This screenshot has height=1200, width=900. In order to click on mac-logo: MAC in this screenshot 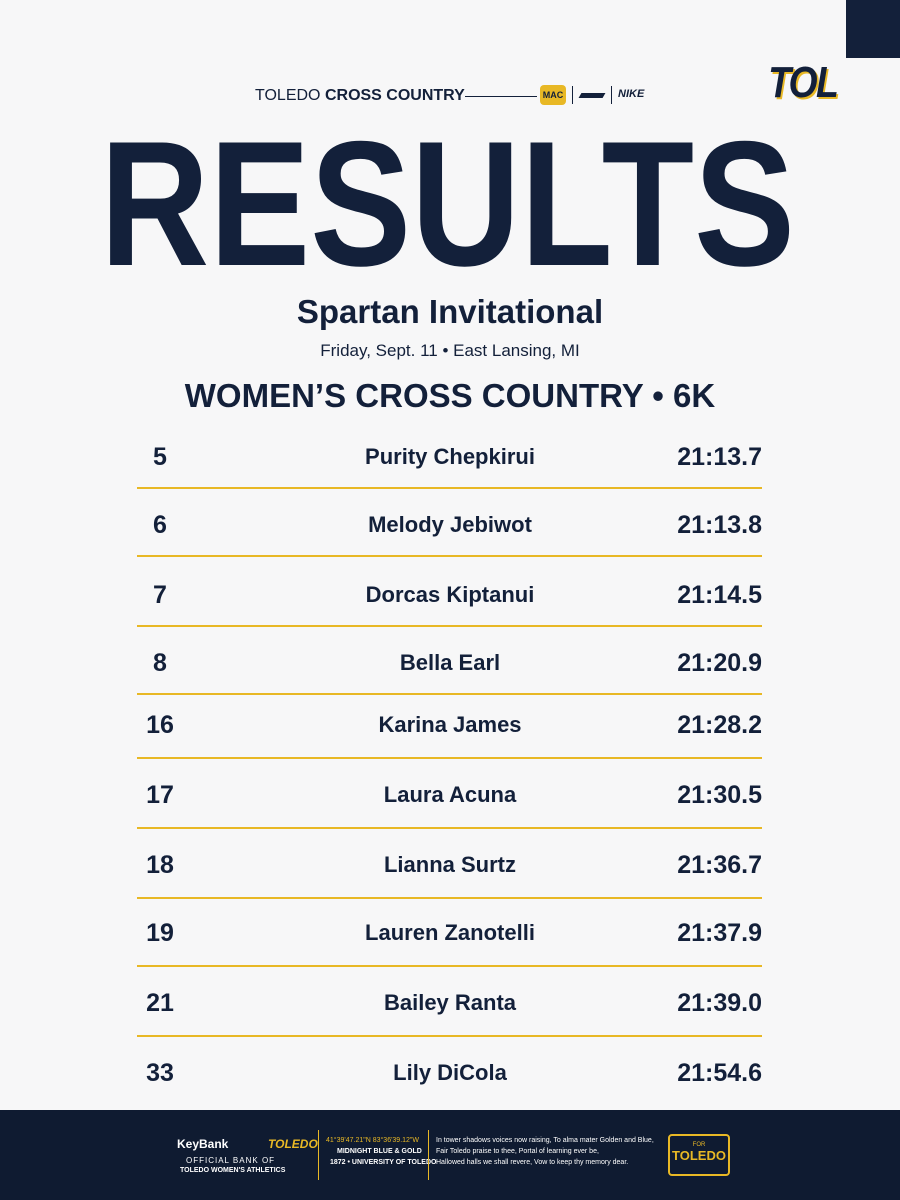, I will do `click(553, 95)`.